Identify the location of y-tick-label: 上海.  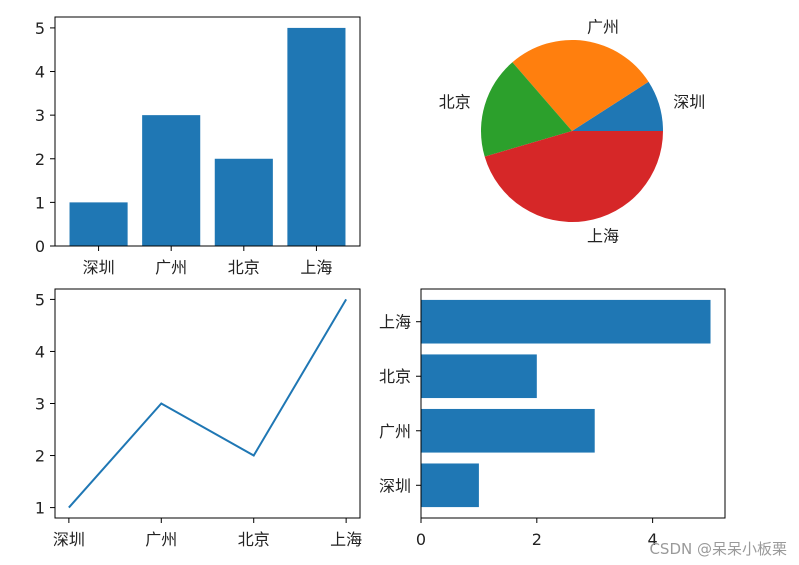
(395, 322).